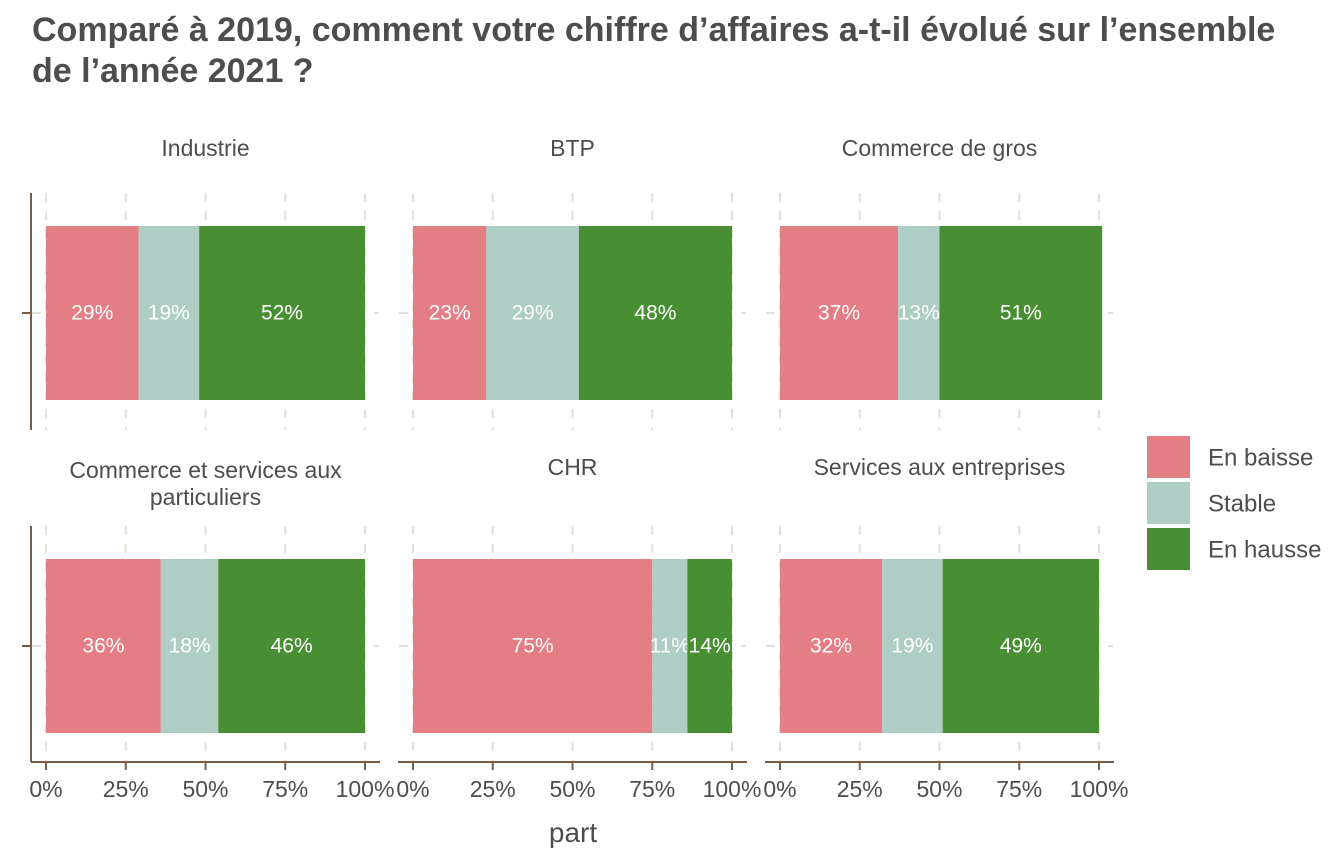  I want to click on data-label: 23%, so click(450, 313).